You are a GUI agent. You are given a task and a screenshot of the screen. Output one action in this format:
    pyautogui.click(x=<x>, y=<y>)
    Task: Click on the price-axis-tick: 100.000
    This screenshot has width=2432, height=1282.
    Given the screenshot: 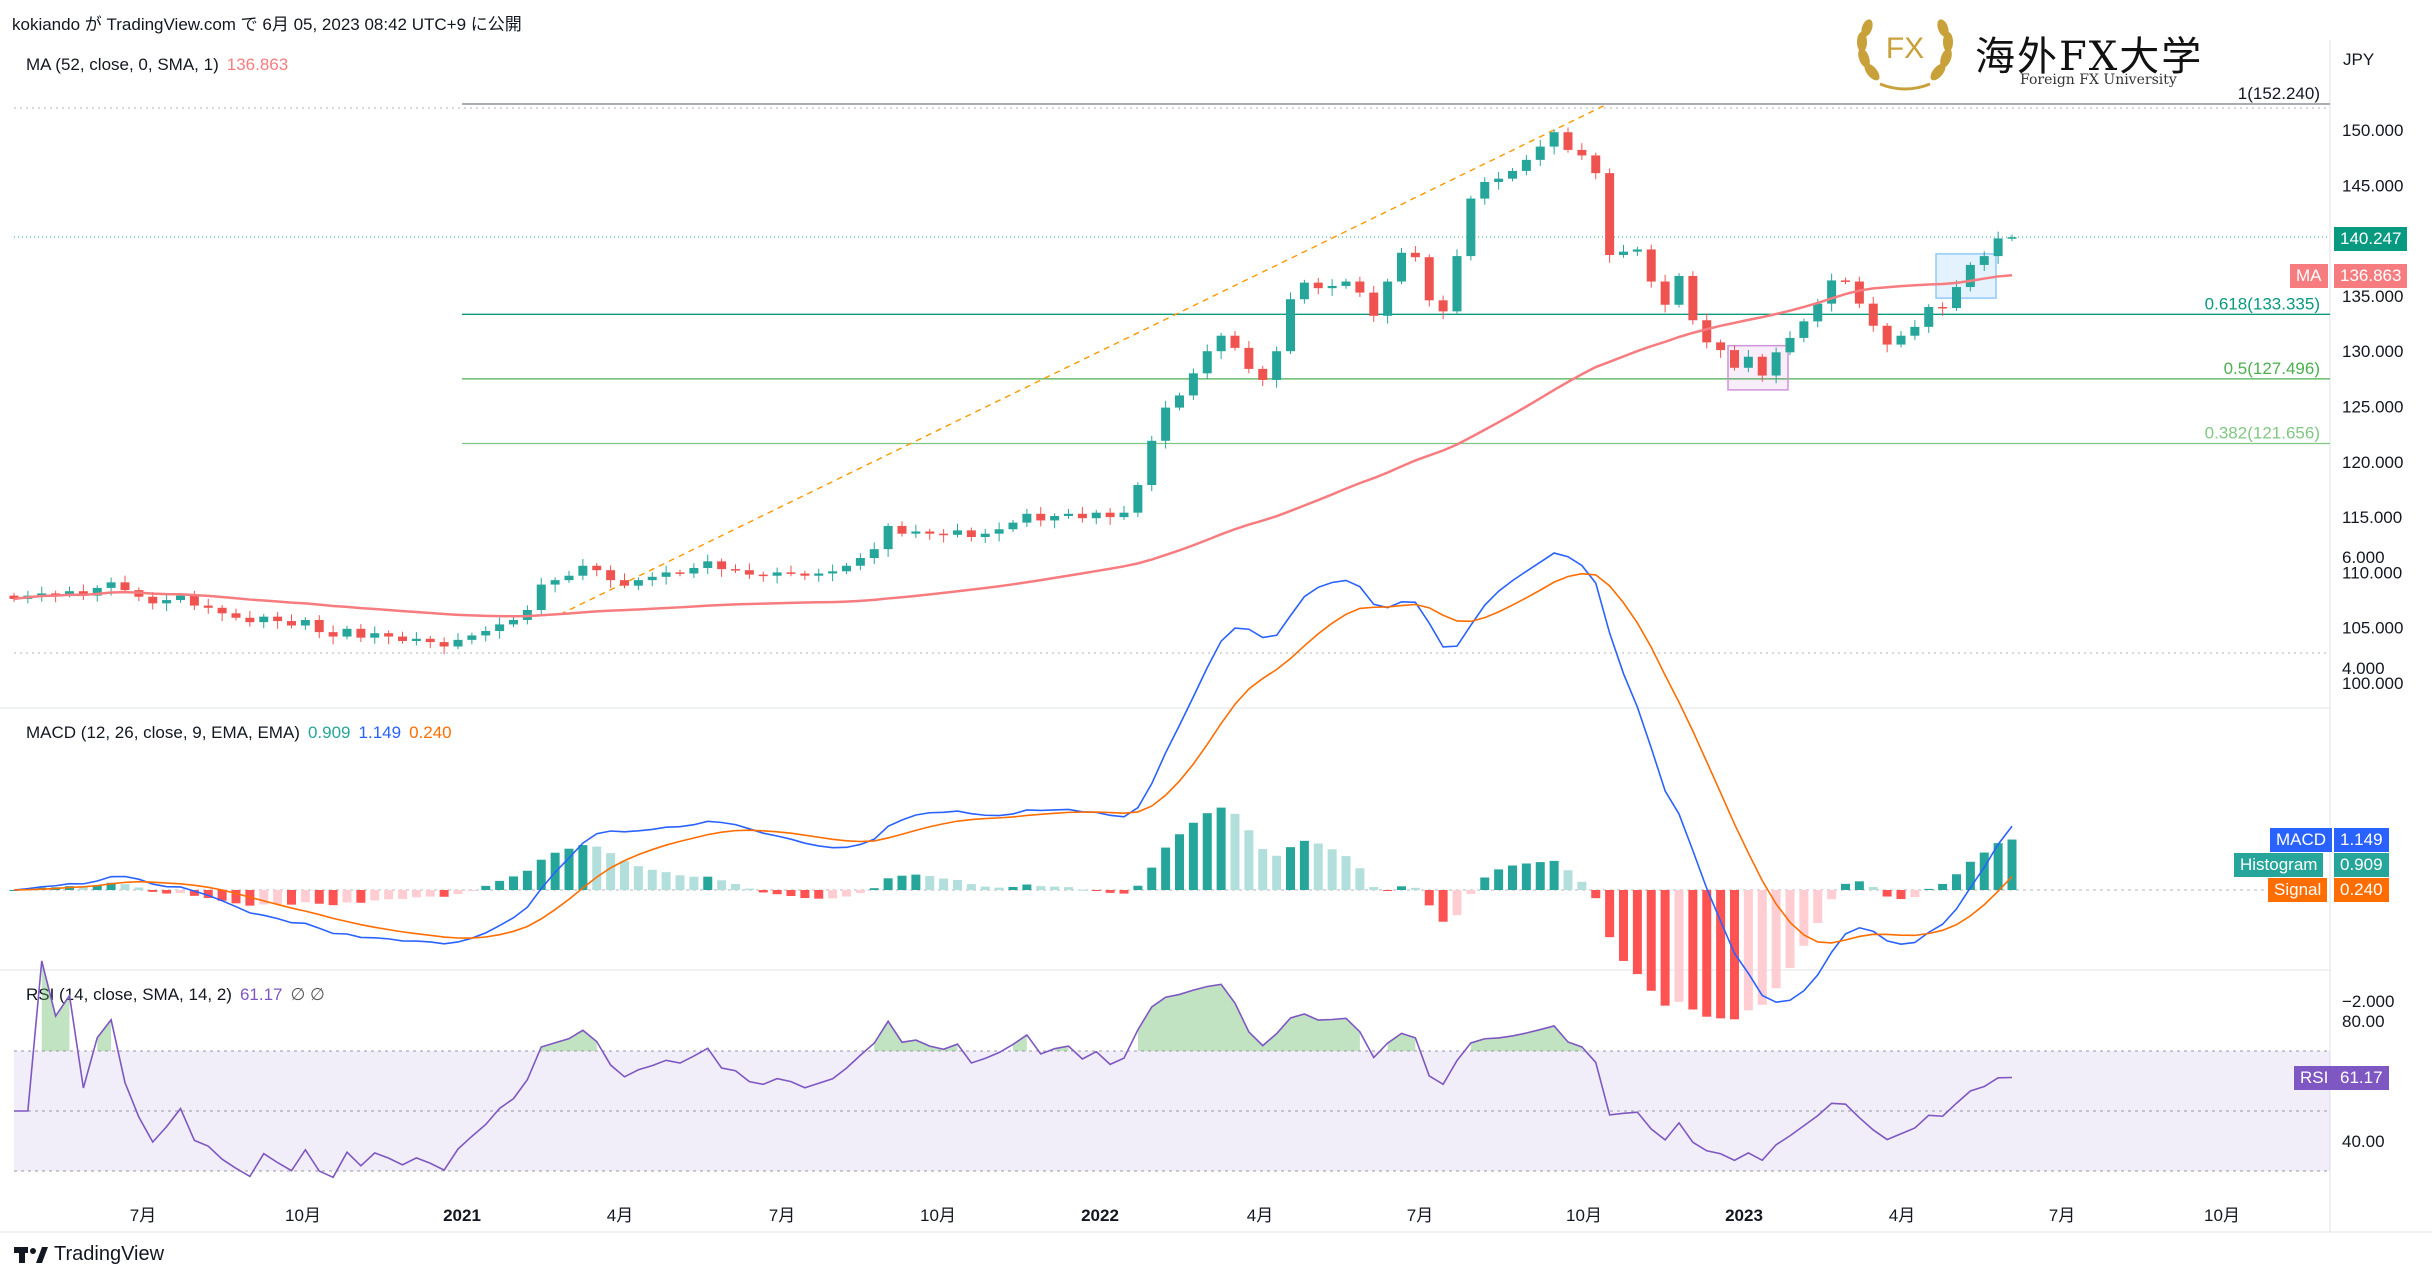 What is the action you would take?
    pyautogui.click(x=2372, y=683)
    